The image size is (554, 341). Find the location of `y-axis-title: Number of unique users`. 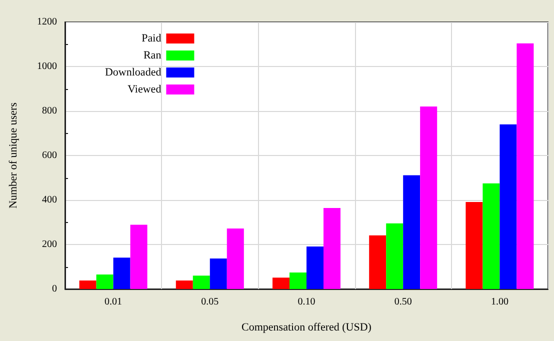

y-axis-title: Number of unique users is located at coordinates (14, 155).